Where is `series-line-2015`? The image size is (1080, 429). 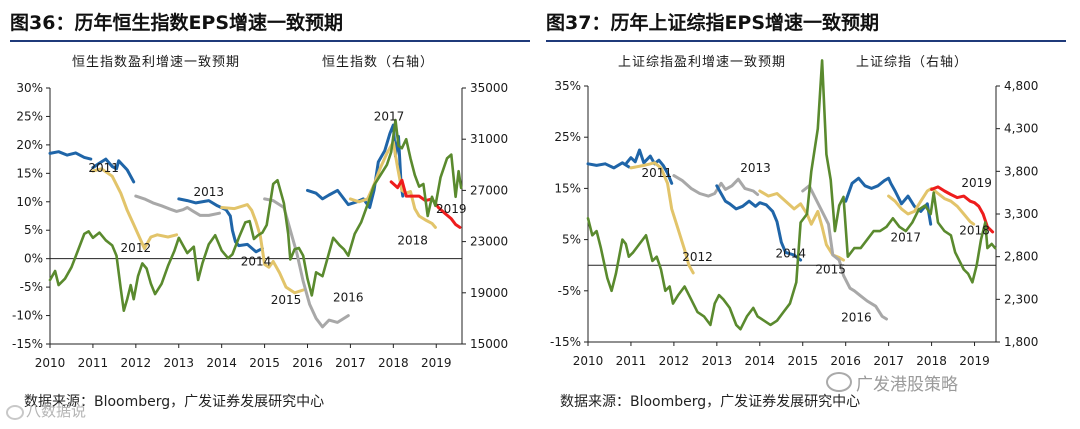
series-line-2015 is located at coordinates (262, 249).